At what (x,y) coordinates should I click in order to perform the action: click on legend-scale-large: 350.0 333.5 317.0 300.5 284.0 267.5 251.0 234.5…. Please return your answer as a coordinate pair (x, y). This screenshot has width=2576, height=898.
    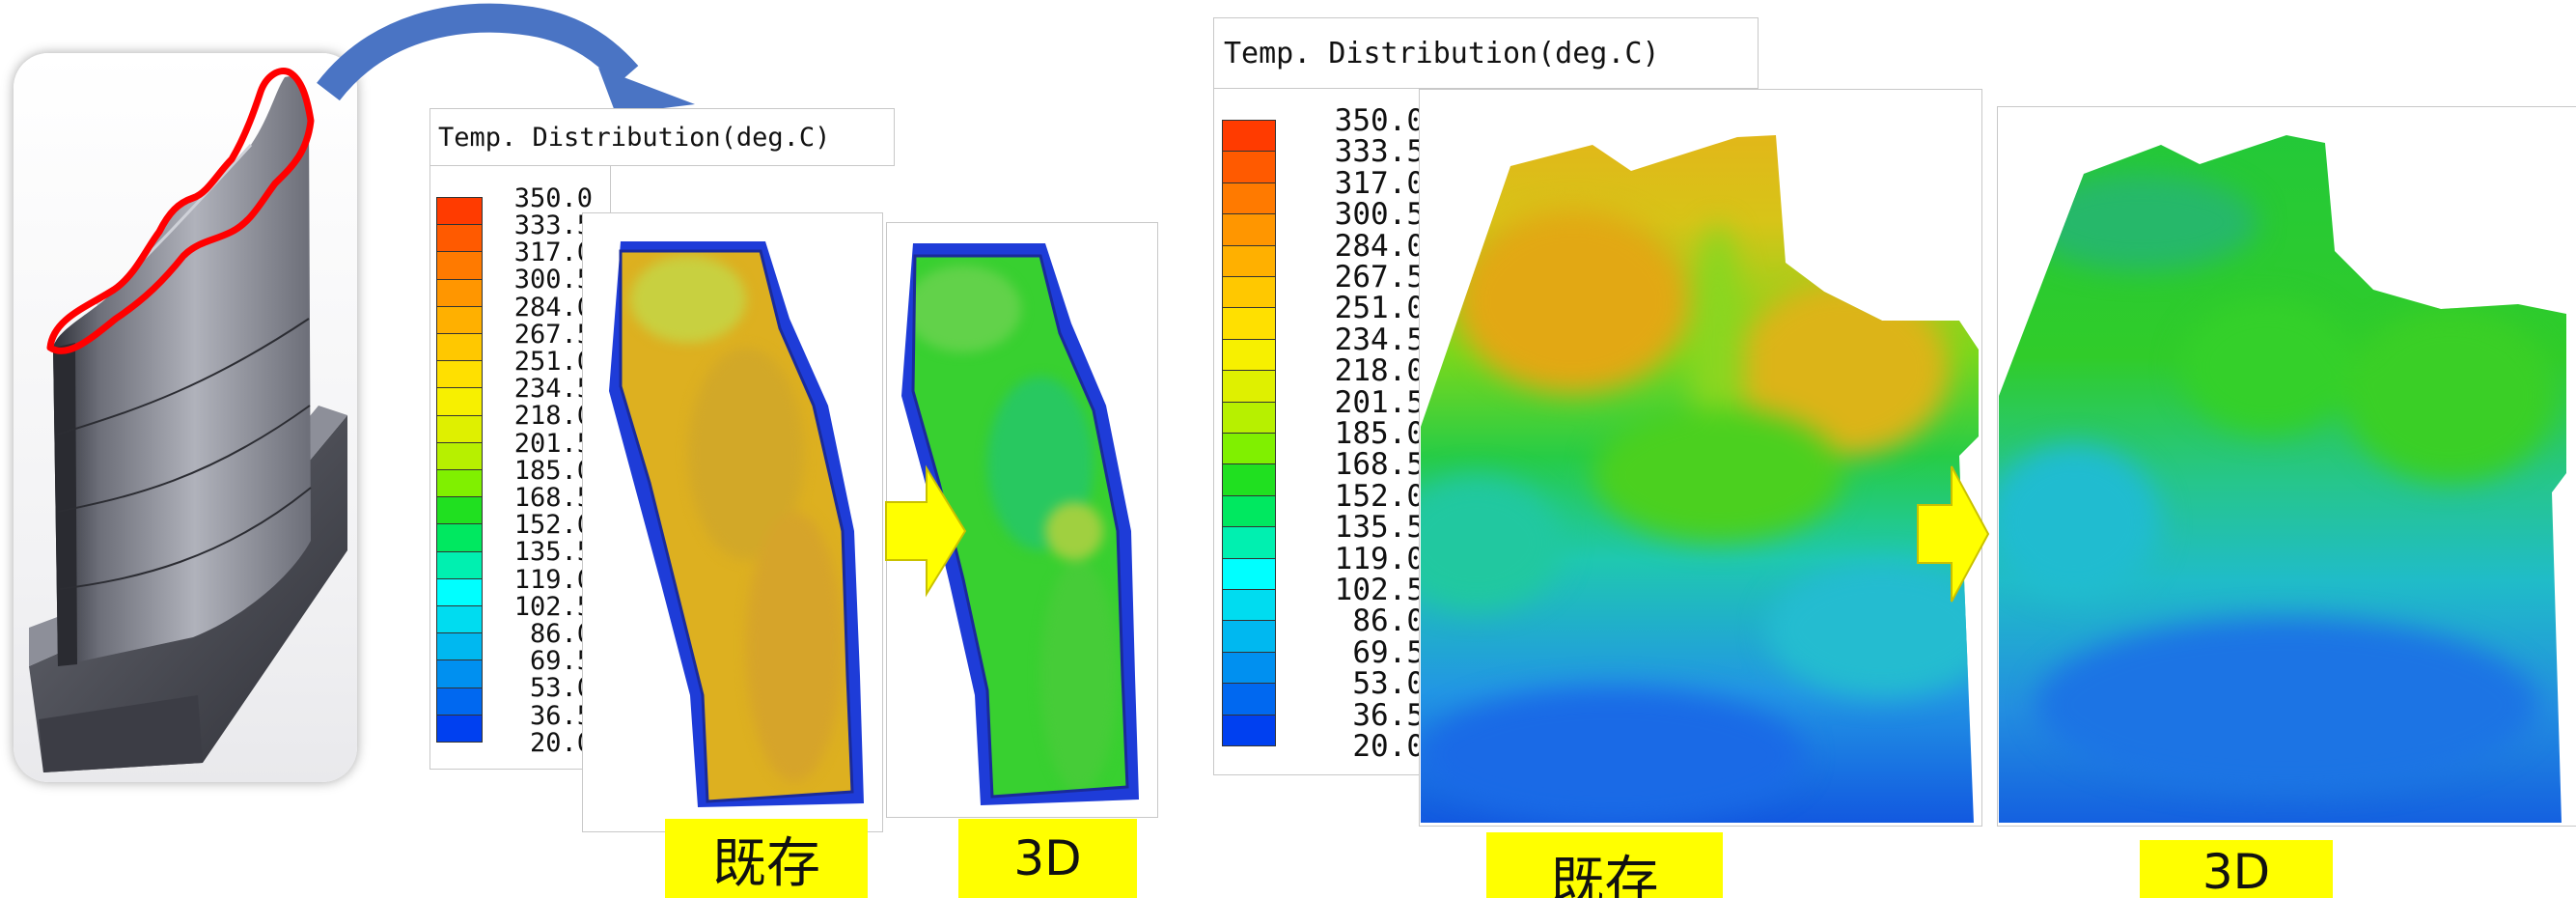
    Looking at the image, I should click on (1327, 434).